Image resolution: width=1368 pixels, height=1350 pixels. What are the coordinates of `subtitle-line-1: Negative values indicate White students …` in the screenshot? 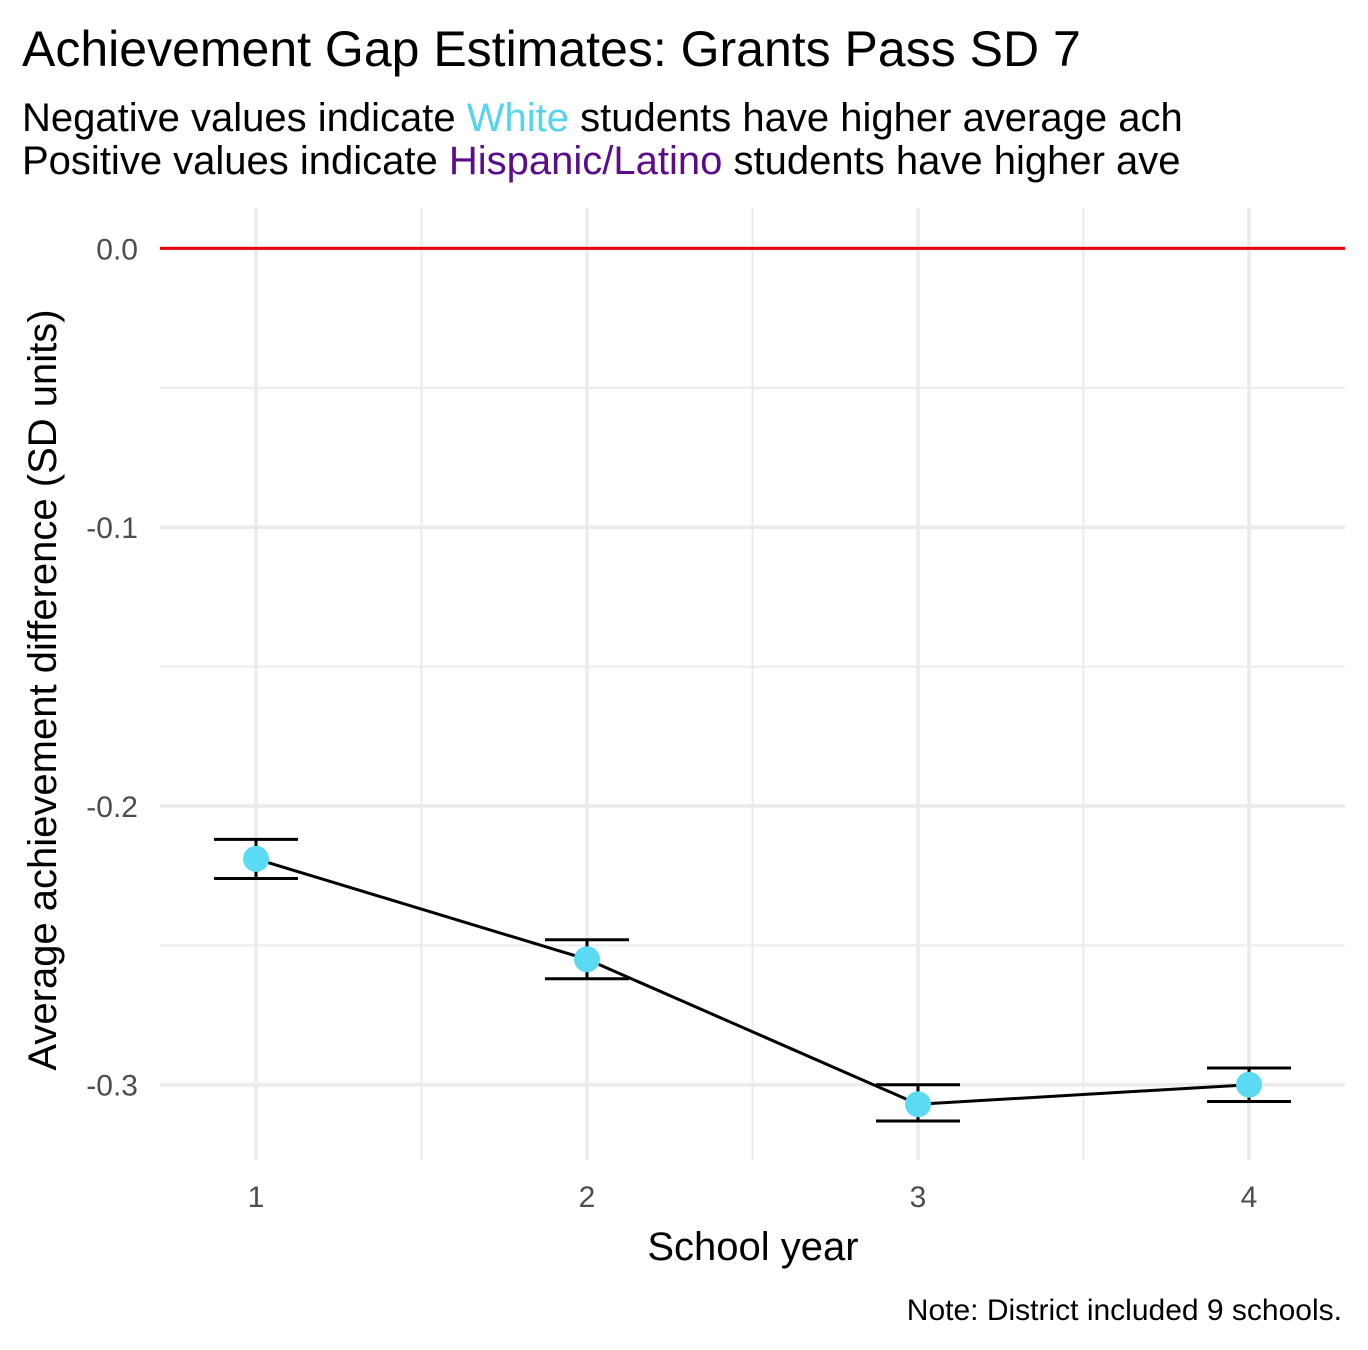 It's located at (602, 118).